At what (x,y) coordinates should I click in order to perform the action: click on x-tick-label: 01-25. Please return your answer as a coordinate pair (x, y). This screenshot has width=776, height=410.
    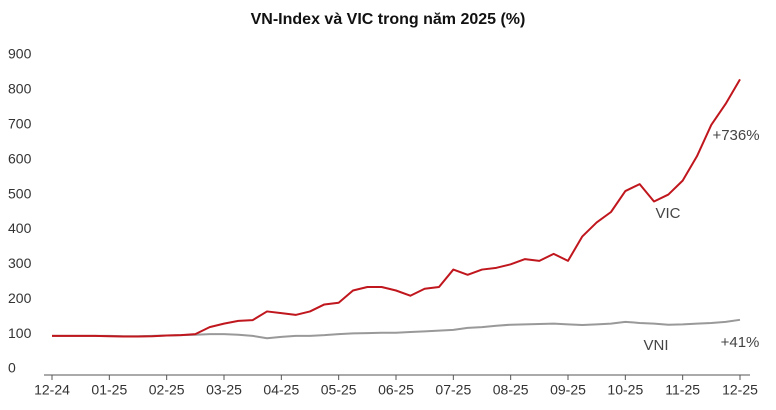
    Looking at the image, I should click on (109, 390).